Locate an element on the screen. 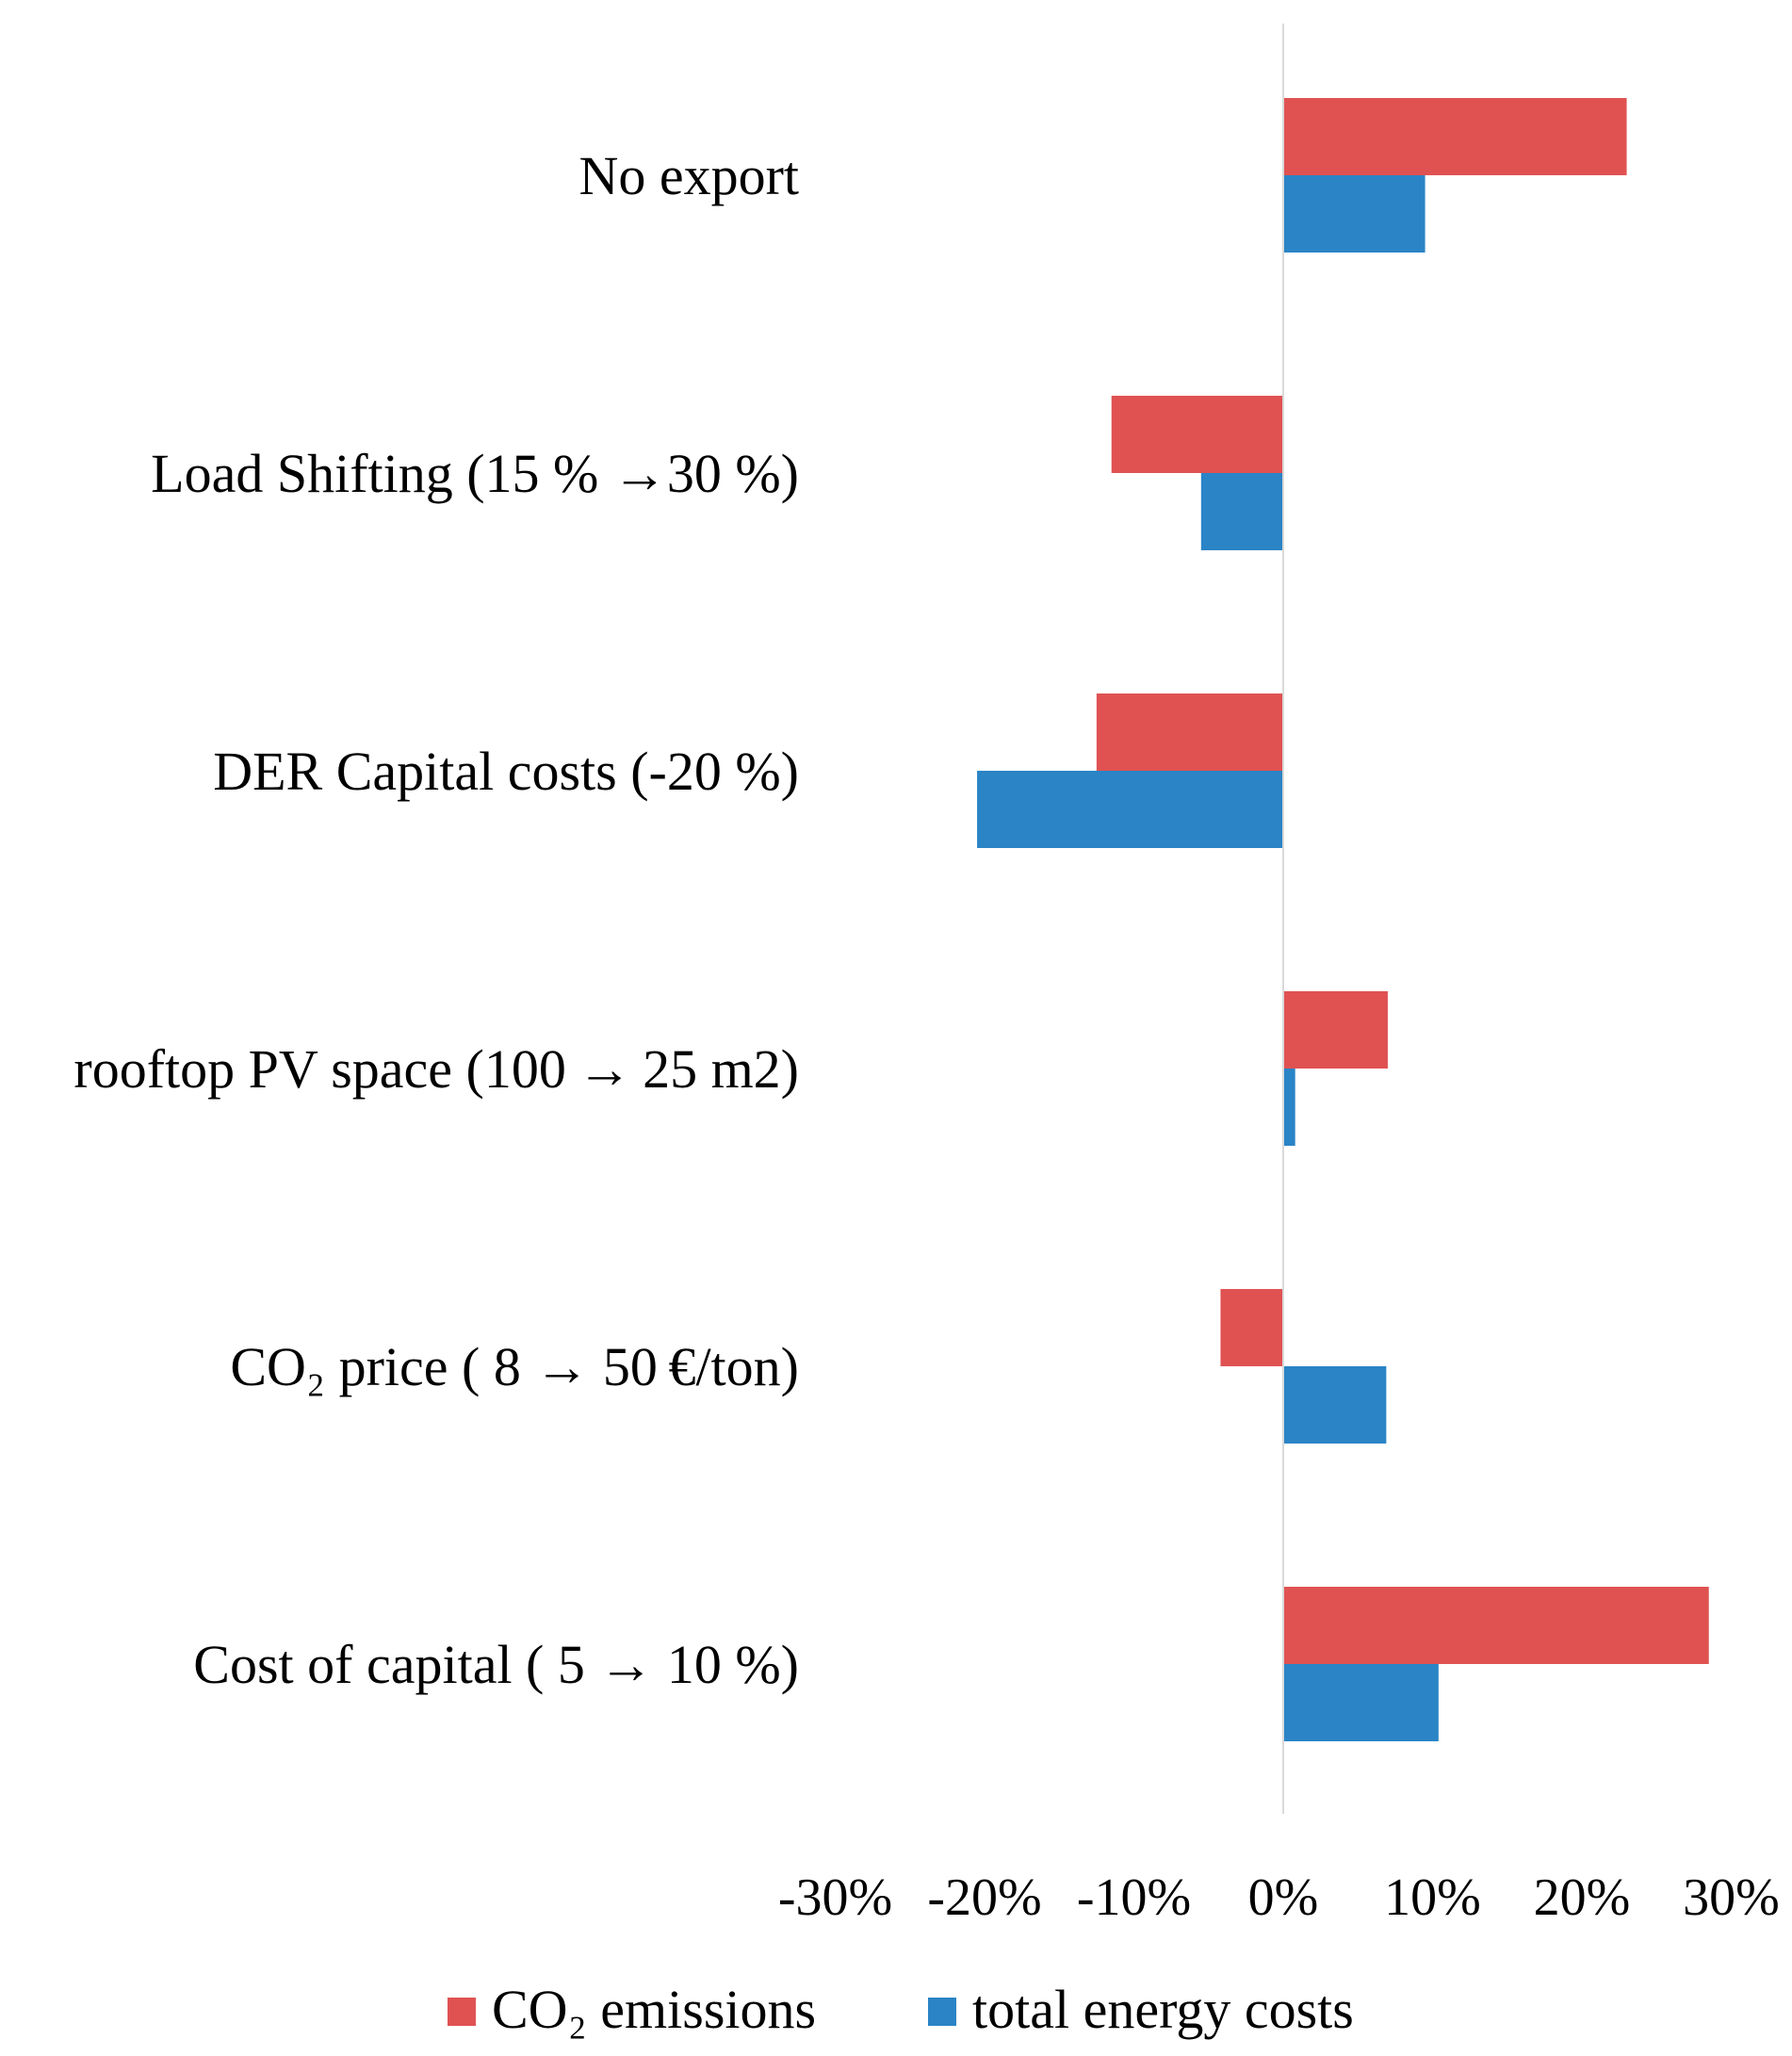 Image resolution: width=1792 pixels, height=2056 pixels. x-tick-label: -20% is located at coordinates (984, 1897).